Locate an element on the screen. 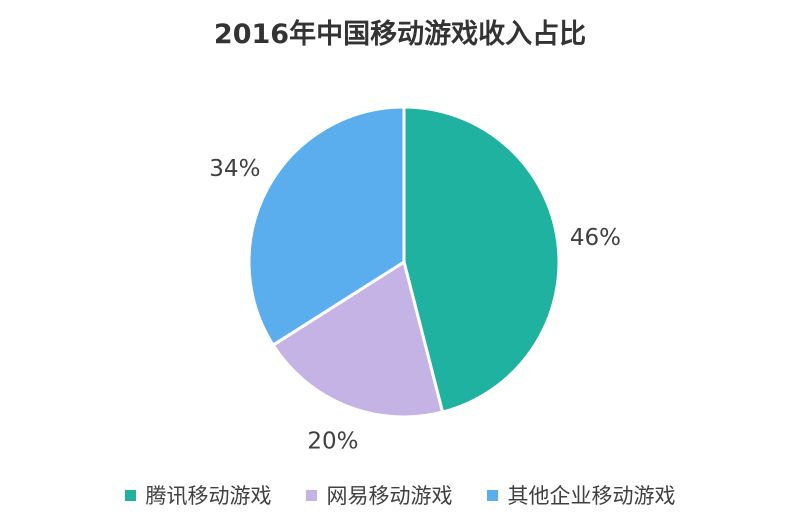 Image resolution: width=800 pixels, height=526 pixels. legend-item-netease: 网易移动游戏 is located at coordinates (379, 495).